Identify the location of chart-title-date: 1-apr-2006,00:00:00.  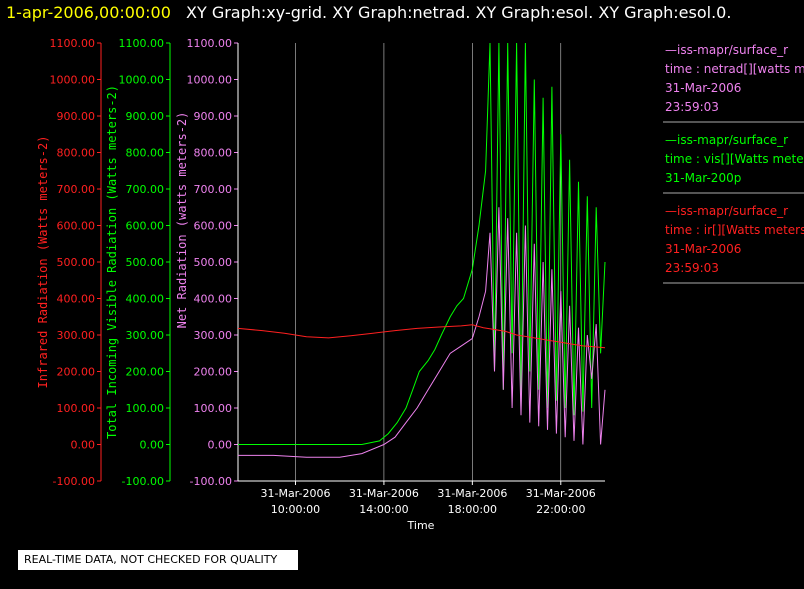
(88, 12).